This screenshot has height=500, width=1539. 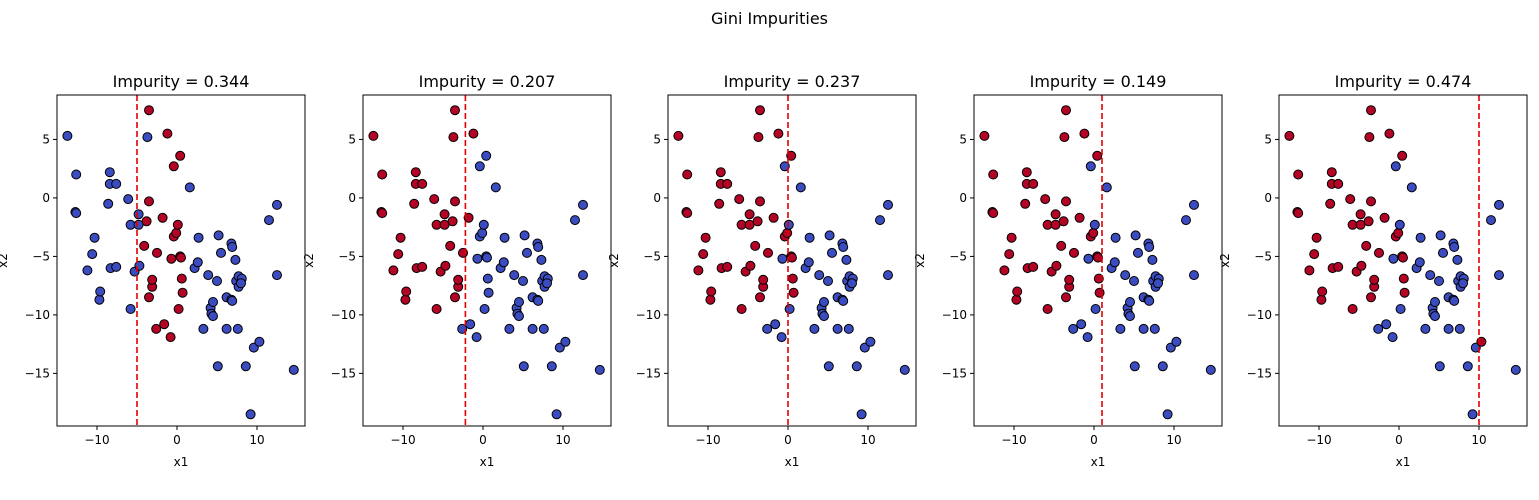 What do you see at coordinates (788, 440) in the screenshot?
I see `x-tick-label: 0` at bounding box center [788, 440].